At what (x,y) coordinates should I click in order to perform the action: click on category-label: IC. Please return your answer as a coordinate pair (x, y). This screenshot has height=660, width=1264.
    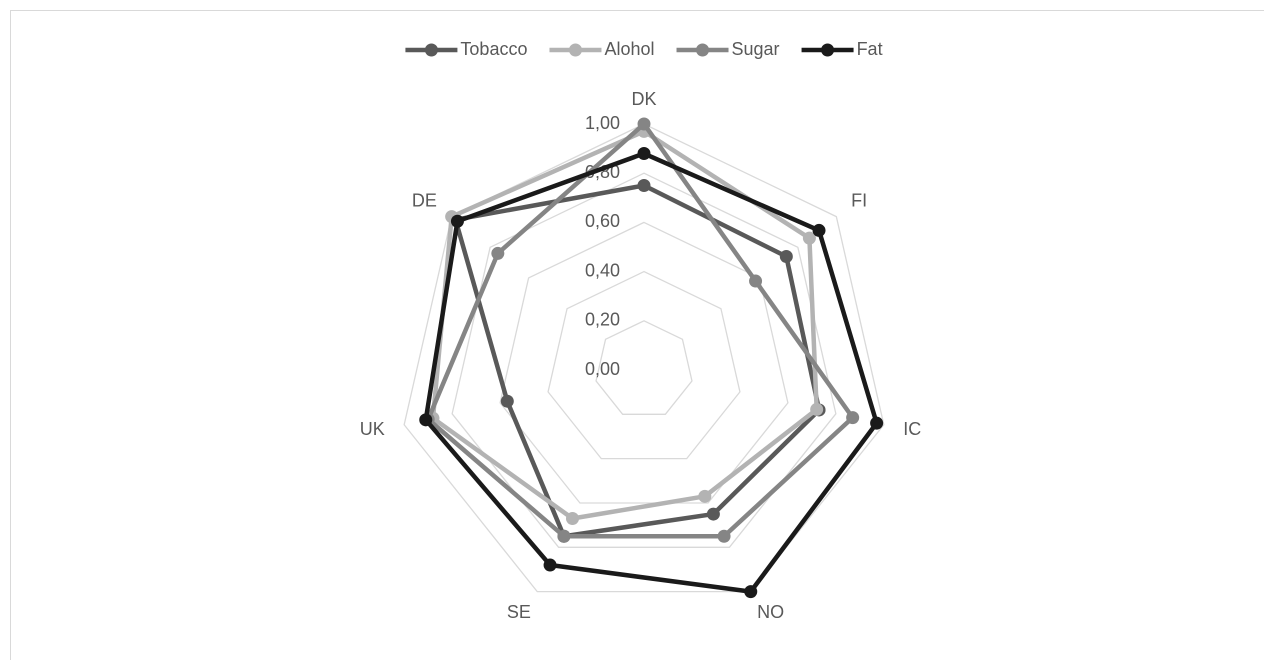
    Looking at the image, I should click on (912, 429).